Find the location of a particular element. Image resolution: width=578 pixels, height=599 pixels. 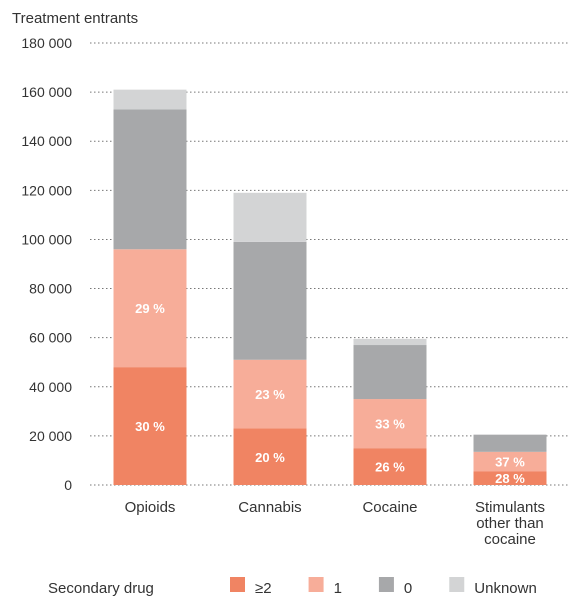

x-tick-label: Opioids is located at coordinates (150, 507).